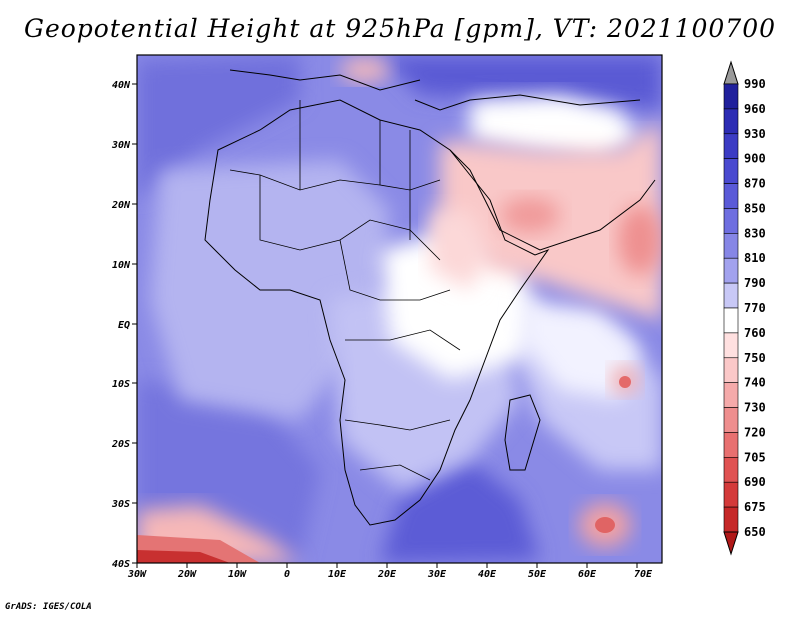 Image resolution: width=800 pixels, height=618 pixels. What do you see at coordinates (134, 323) in the screenshot?
I see `lat-ticks` at bounding box center [134, 323].